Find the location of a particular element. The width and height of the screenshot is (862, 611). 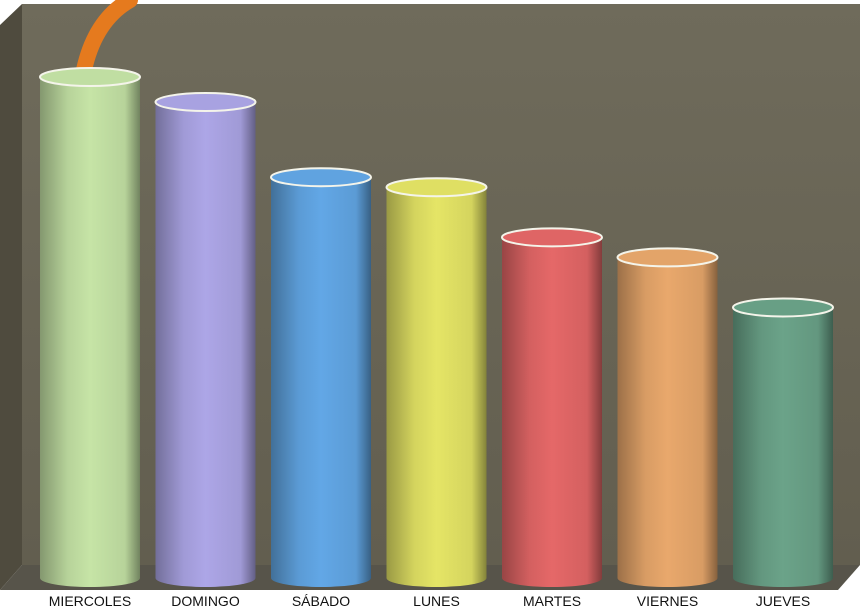

bar-lunes is located at coordinates (436, 382).